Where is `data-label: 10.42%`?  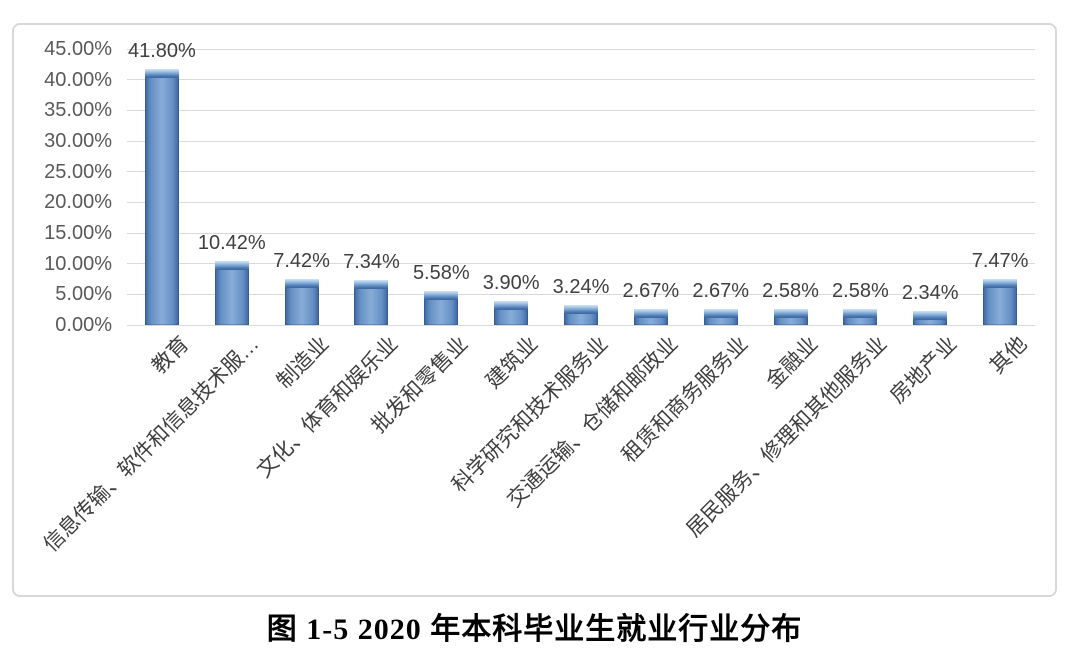 data-label: 10.42% is located at coordinates (231, 243).